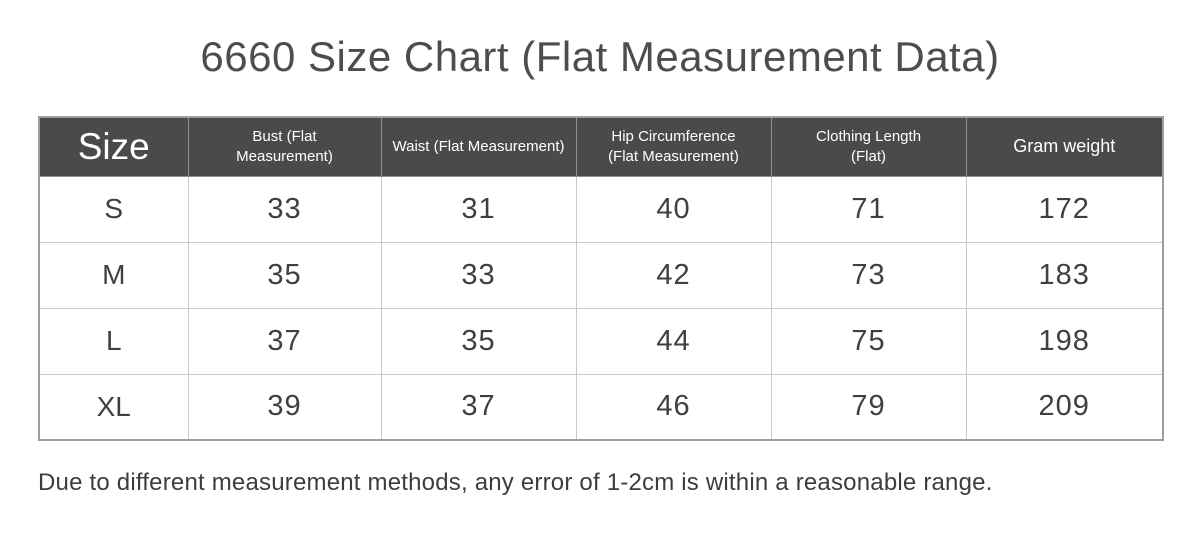  Describe the element at coordinates (284, 407) in the screenshot. I see `value-cell: 39` at that location.